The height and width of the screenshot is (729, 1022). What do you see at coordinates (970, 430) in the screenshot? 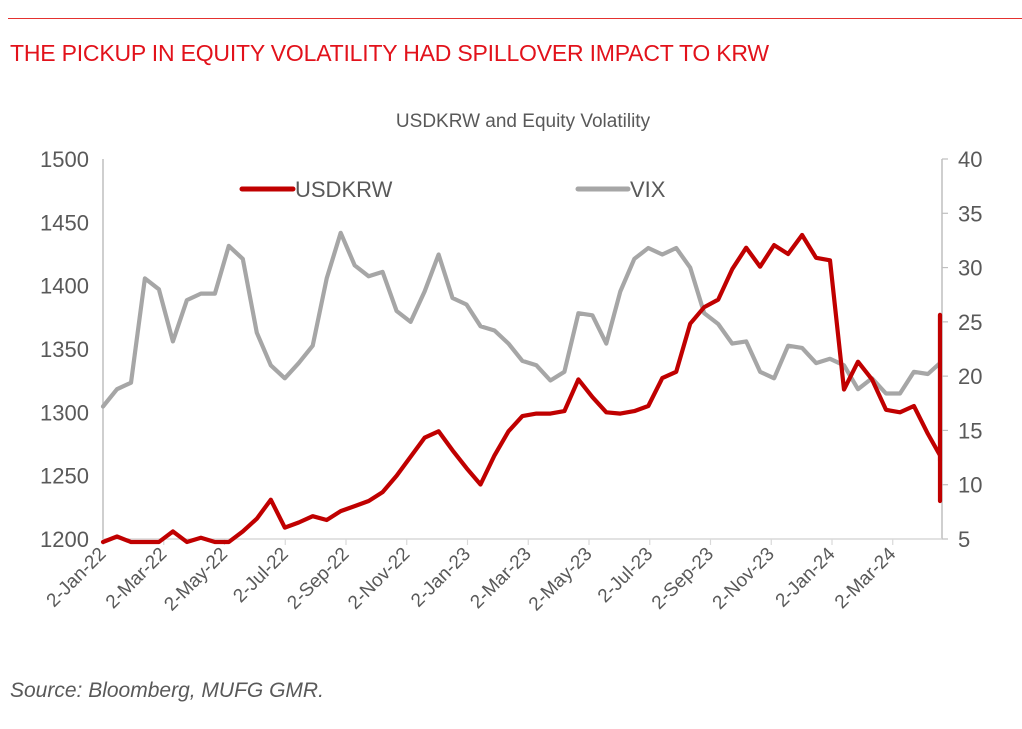
I see `y-right-tick-label: 15` at bounding box center [970, 430].